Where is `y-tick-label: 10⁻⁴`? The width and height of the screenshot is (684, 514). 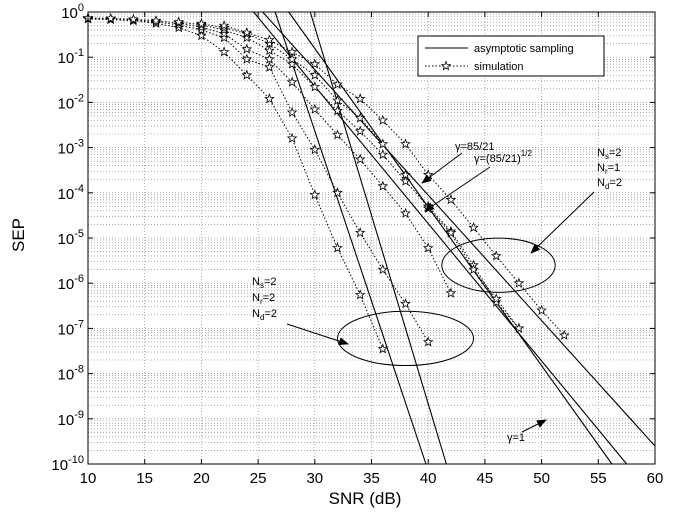 y-tick-label: 10⁻⁴ is located at coordinates (71, 193).